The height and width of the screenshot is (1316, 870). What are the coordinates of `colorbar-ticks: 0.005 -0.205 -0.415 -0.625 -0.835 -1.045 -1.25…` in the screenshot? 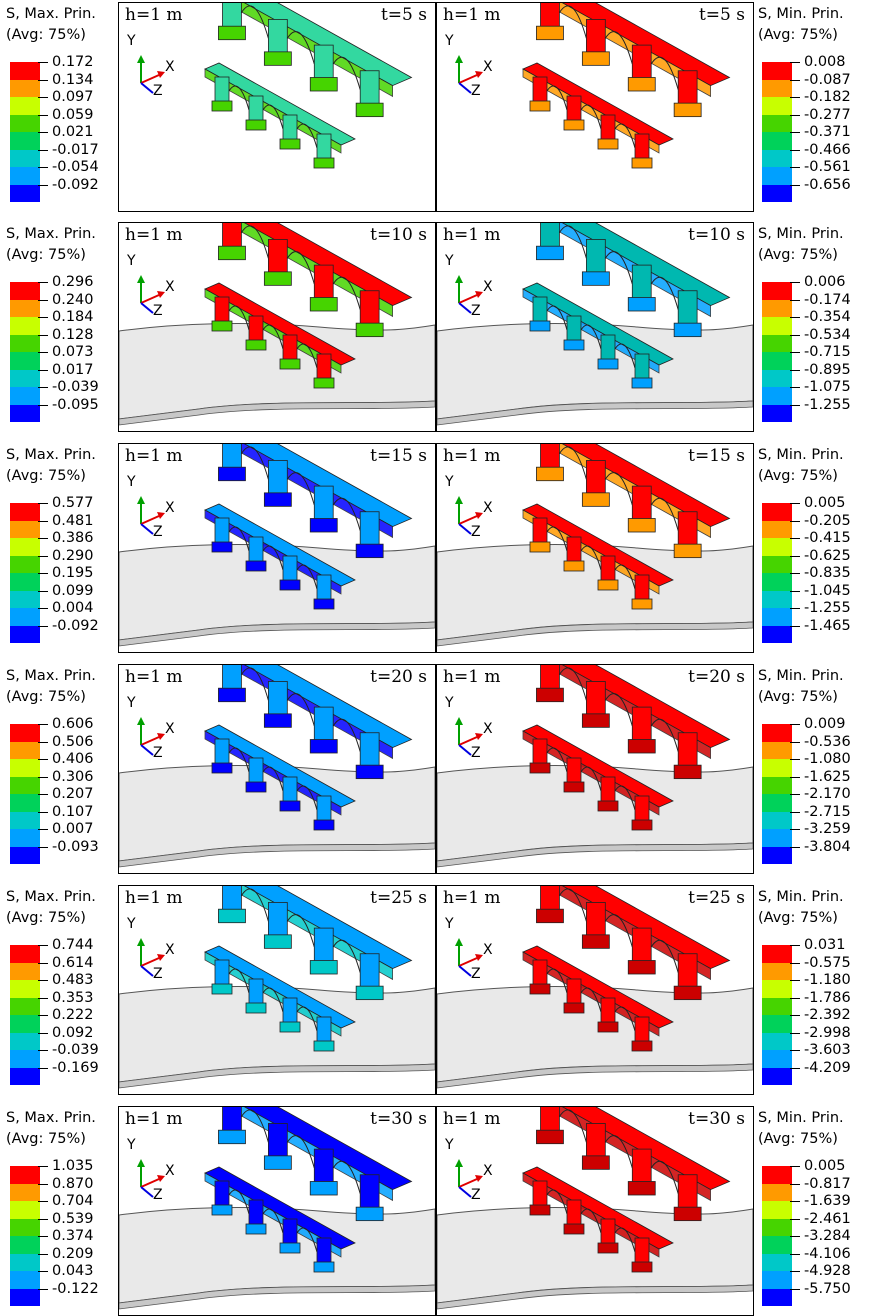 It's located at (820, 565).